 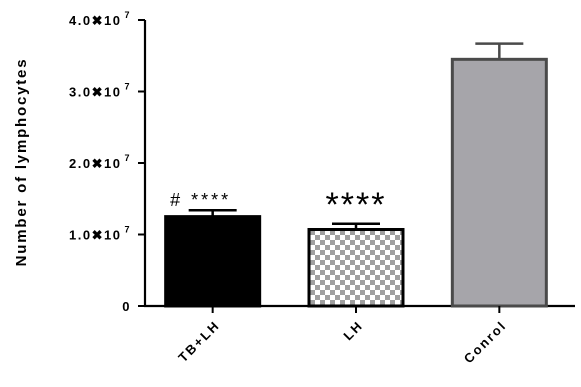 What do you see at coordinates (100, 19) in the screenshot?
I see `y-tick-label: 4.0✖10 7` at bounding box center [100, 19].